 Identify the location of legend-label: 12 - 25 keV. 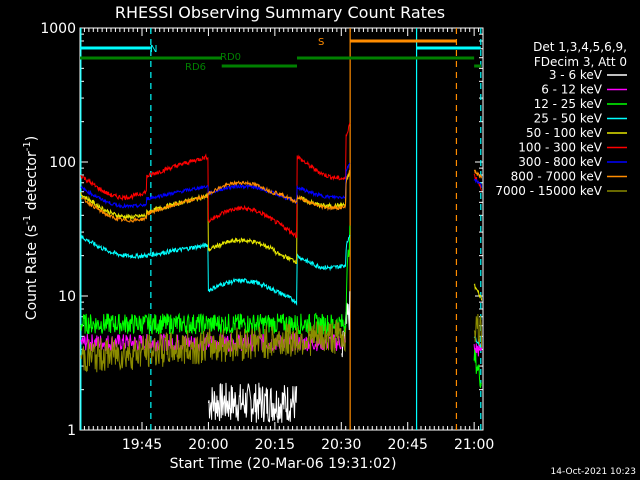
(568, 104).